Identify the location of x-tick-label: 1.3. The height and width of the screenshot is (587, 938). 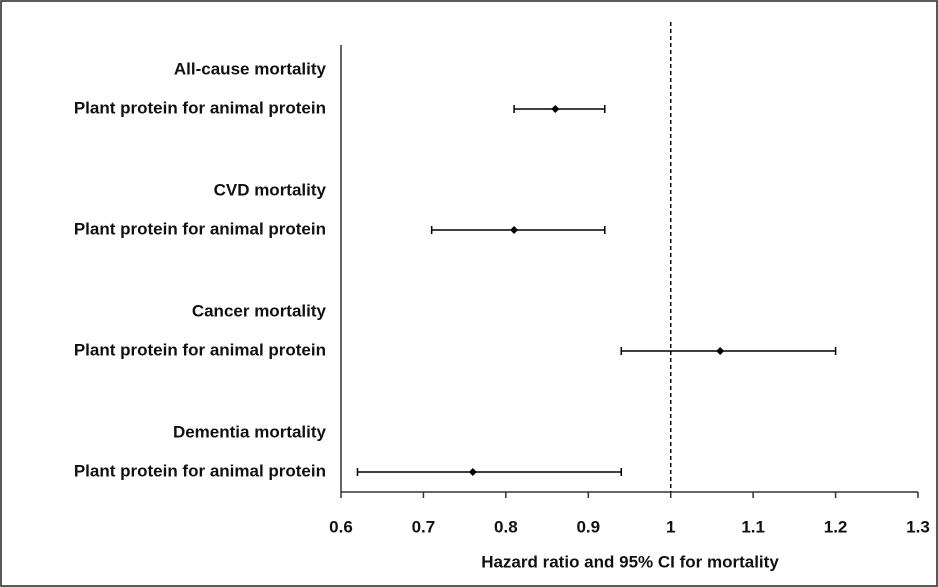
(918, 526).